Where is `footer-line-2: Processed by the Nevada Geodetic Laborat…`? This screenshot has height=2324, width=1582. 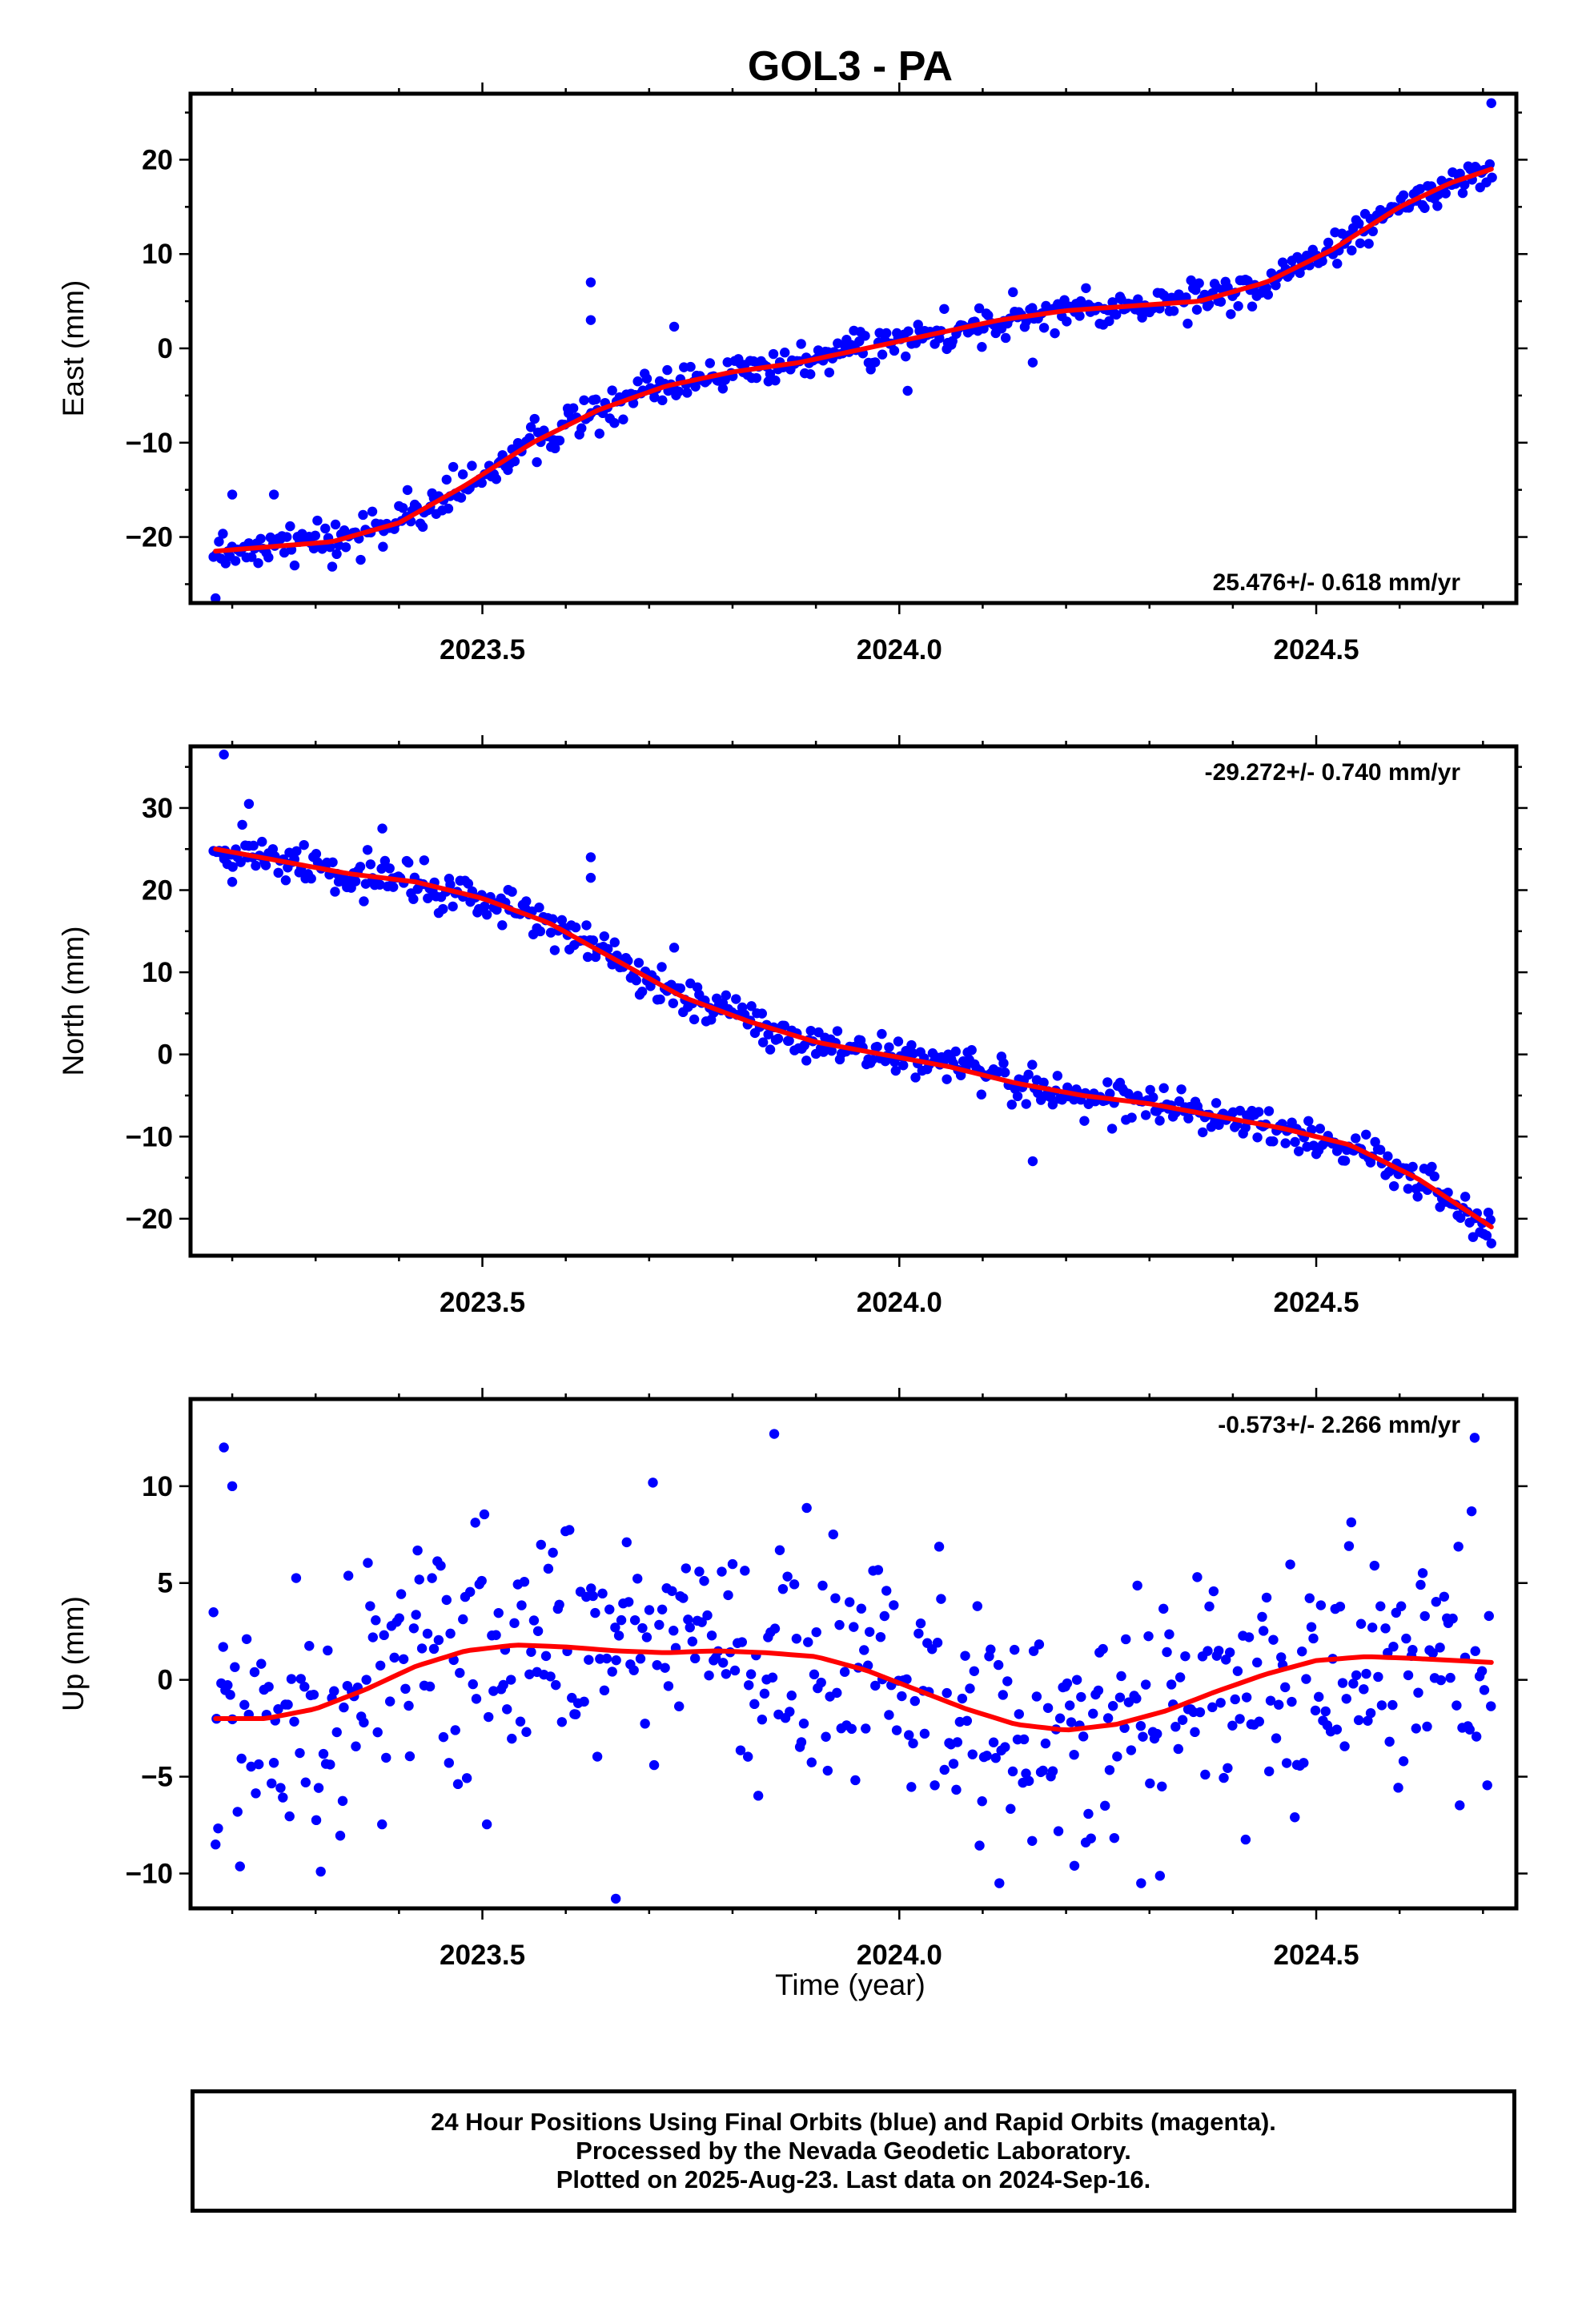 footer-line-2: Processed by the Nevada Geodetic Laborat… is located at coordinates (853, 2151).